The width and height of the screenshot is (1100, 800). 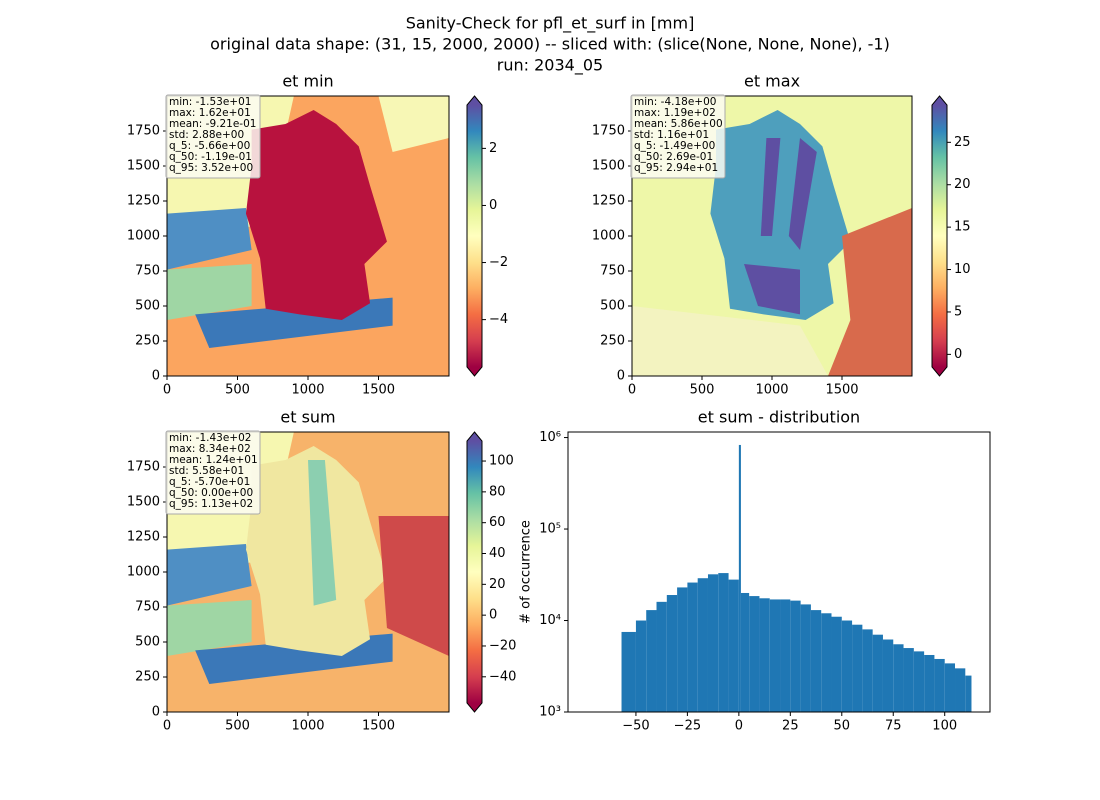 I want to click on stats-box, so click(x=213, y=136).